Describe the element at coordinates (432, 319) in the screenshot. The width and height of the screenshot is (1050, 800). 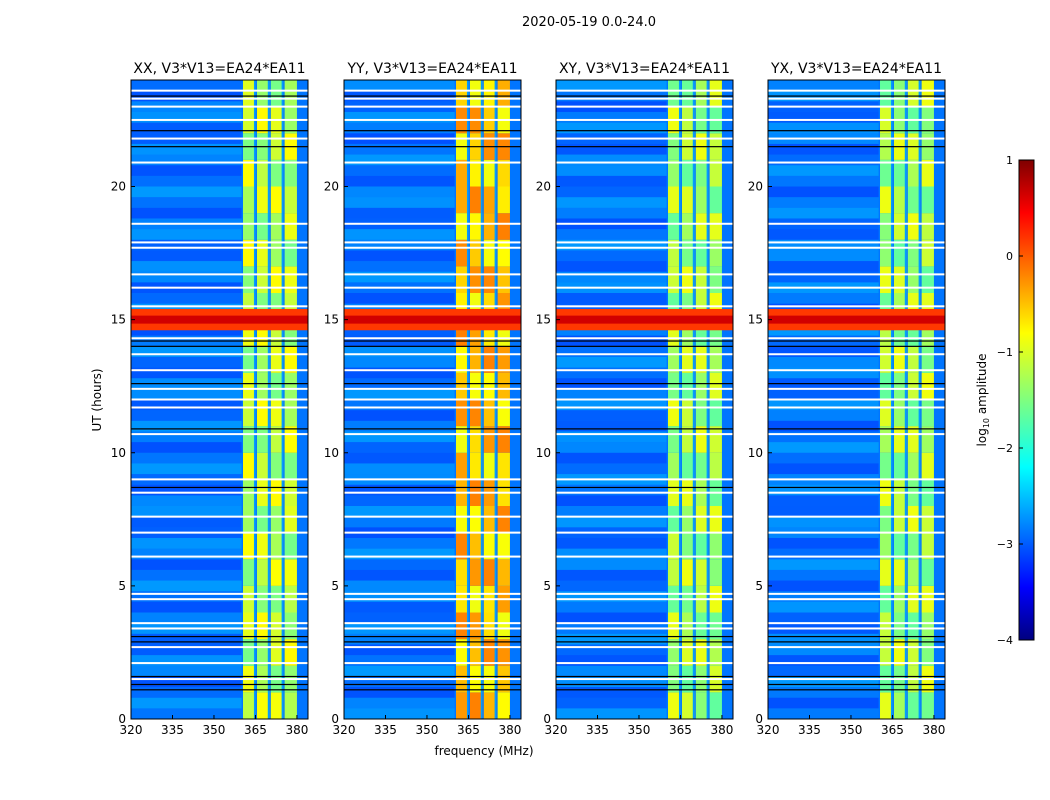
I see `strong-rfi-core` at that location.